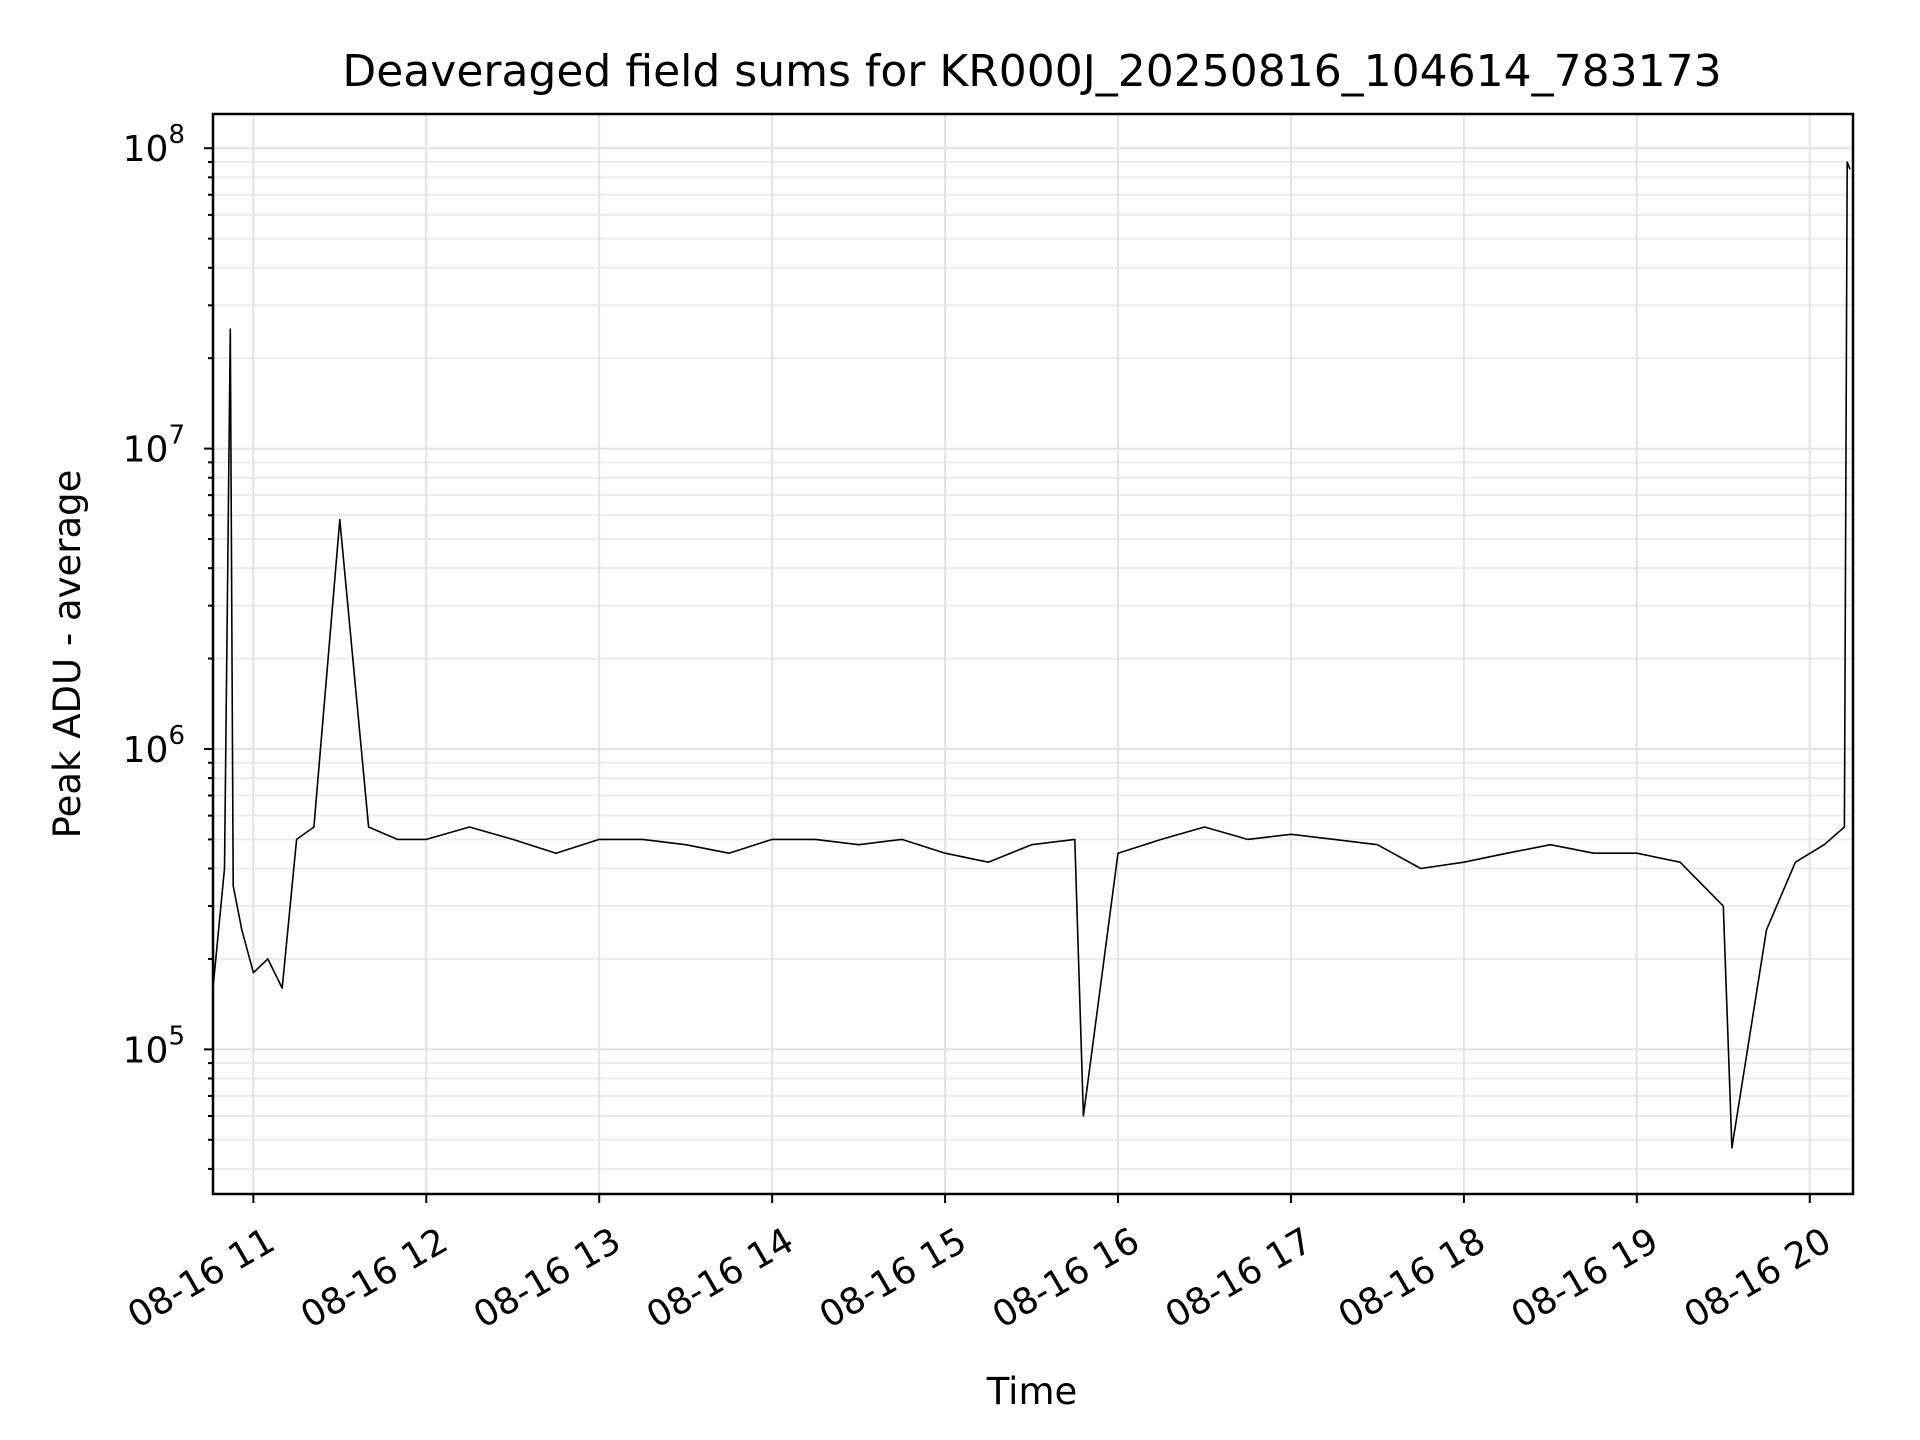 The height and width of the screenshot is (1440, 1920). What do you see at coordinates (176, 436) in the screenshot?
I see `y-tick-label-exponent: 7` at bounding box center [176, 436].